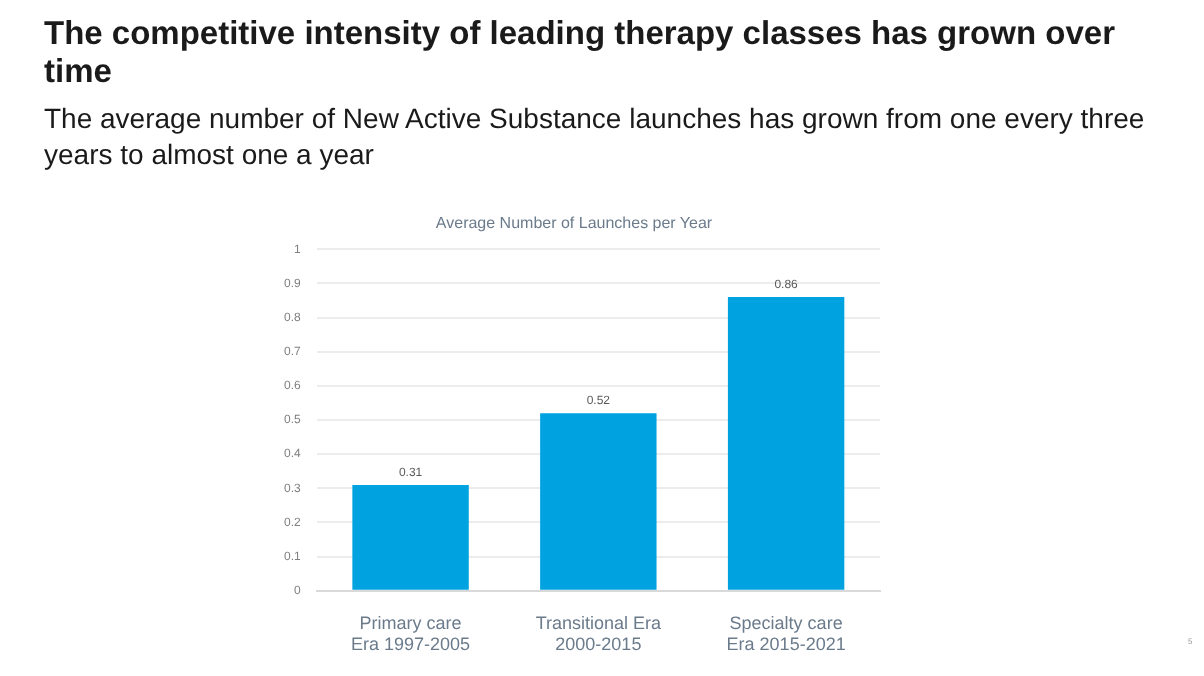 The width and height of the screenshot is (1204, 676). I want to click on text: The average number of New Active Substance launches has grown from one every three years to almost one a year, so click(595, 136).